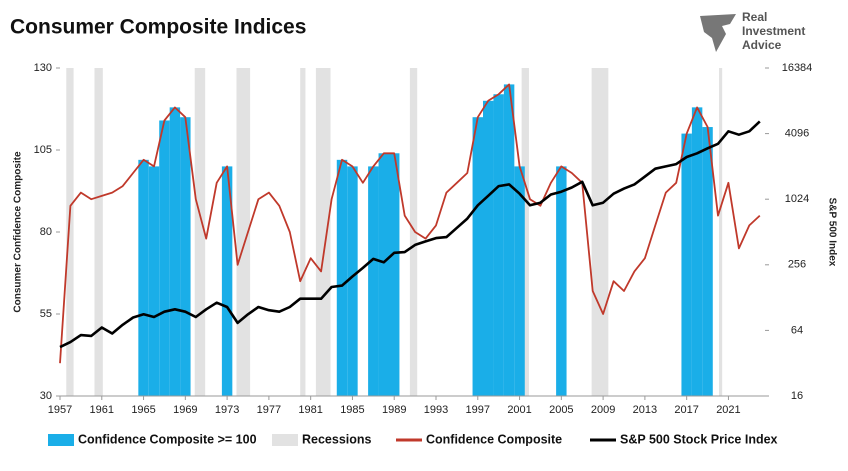 This screenshot has width=848, height=471. What do you see at coordinates (797, 199) in the screenshot?
I see `y2-tick-label: 1024` at bounding box center [797, 199].